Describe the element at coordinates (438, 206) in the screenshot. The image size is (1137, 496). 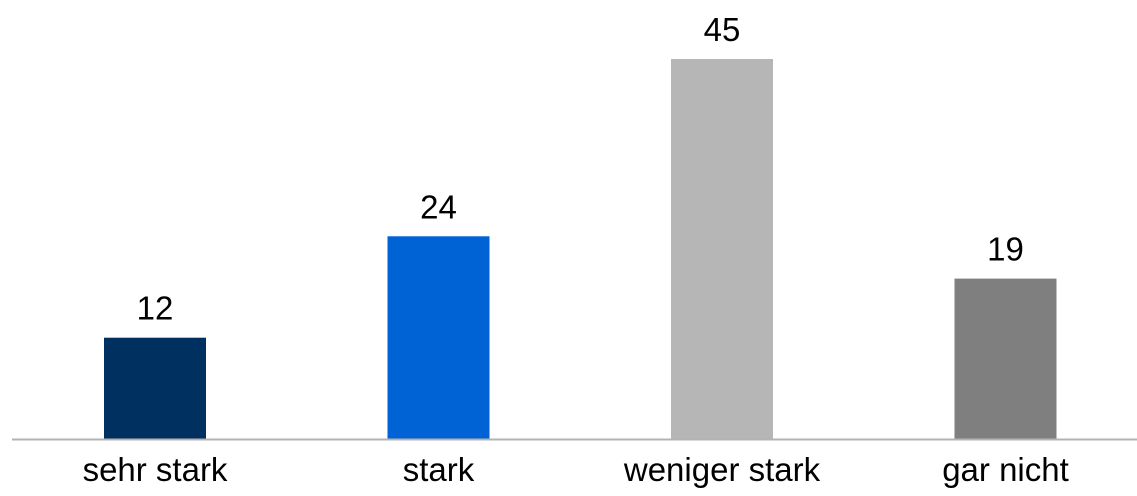
I see `value-label: 24` at that location.